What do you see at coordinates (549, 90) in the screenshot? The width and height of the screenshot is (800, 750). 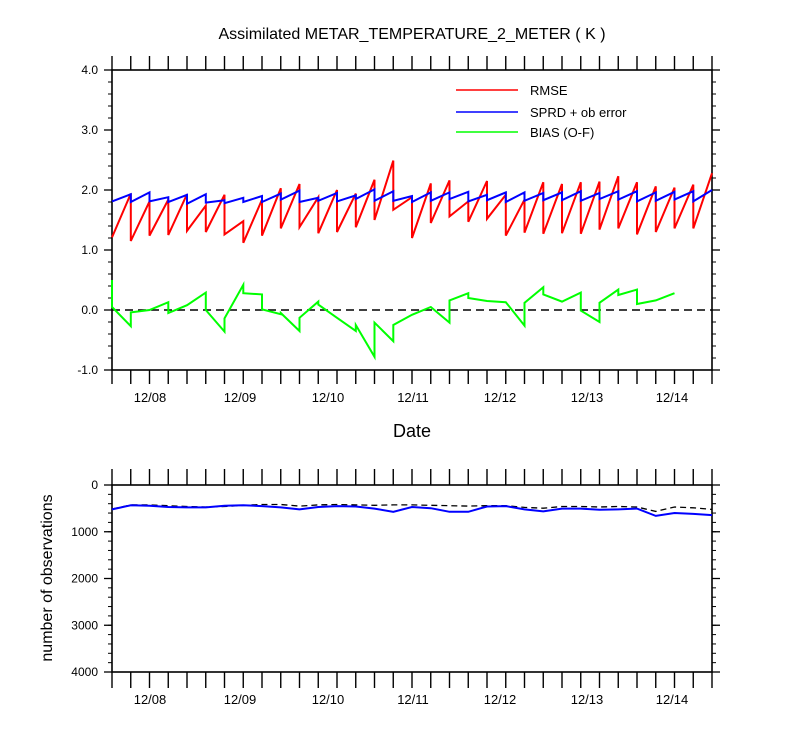 I see `legend-label-0: RMSE` at bounding box center [549, 90].